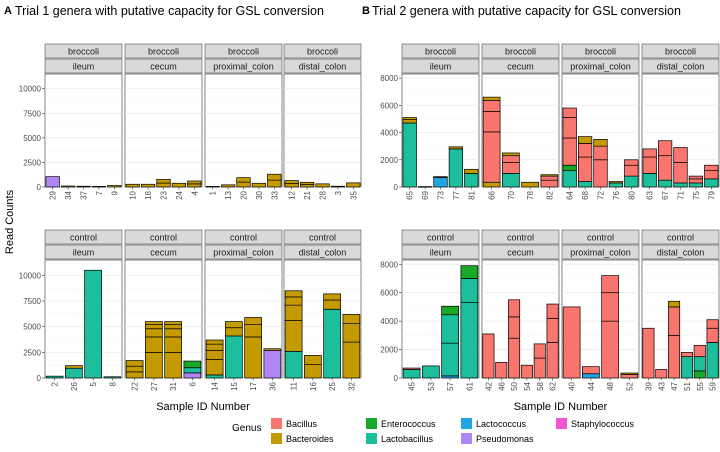  What do you see at coordinates (681, 253) in the screenshot?
I see `strip-region-label: distal_colon` at bounding box center [681, 253].